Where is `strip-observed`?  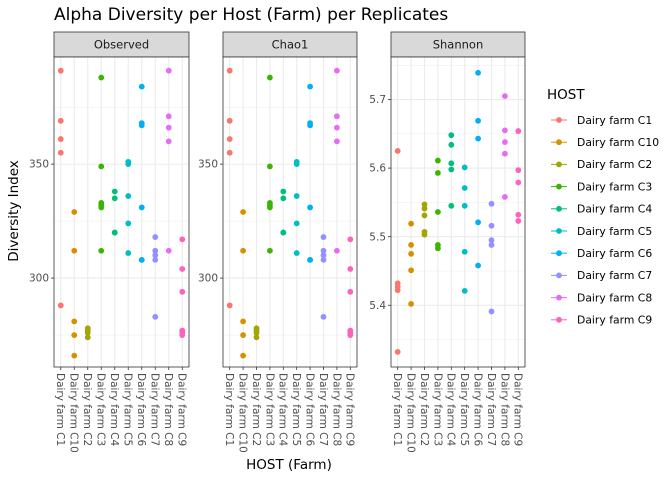 strip-observed is located at coordinates (121, 44).